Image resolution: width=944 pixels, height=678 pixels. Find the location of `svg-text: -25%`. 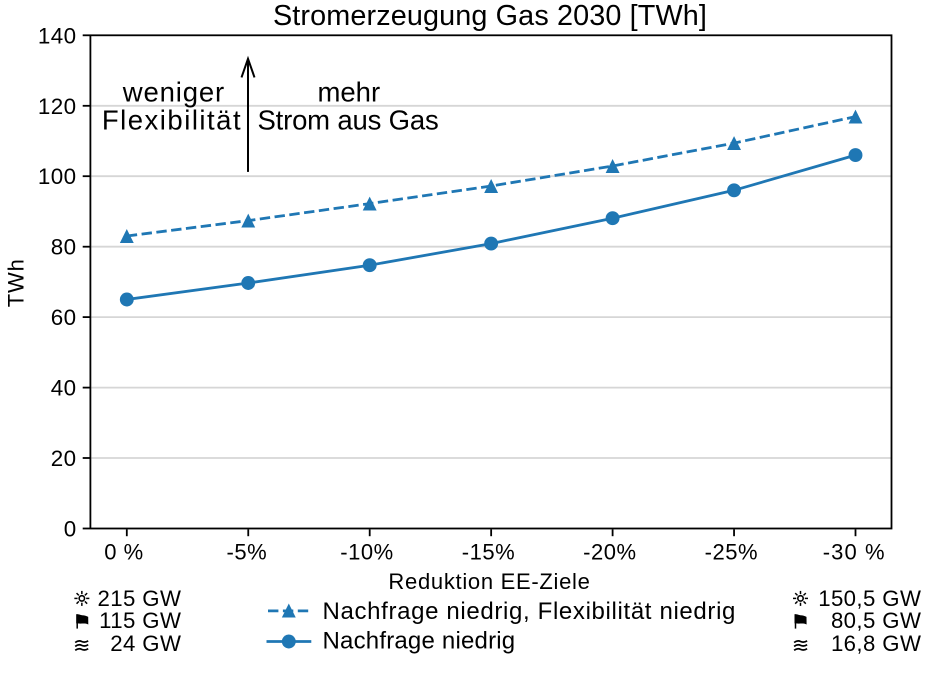

svg-text: -25% is located at coordinates (732, 551).